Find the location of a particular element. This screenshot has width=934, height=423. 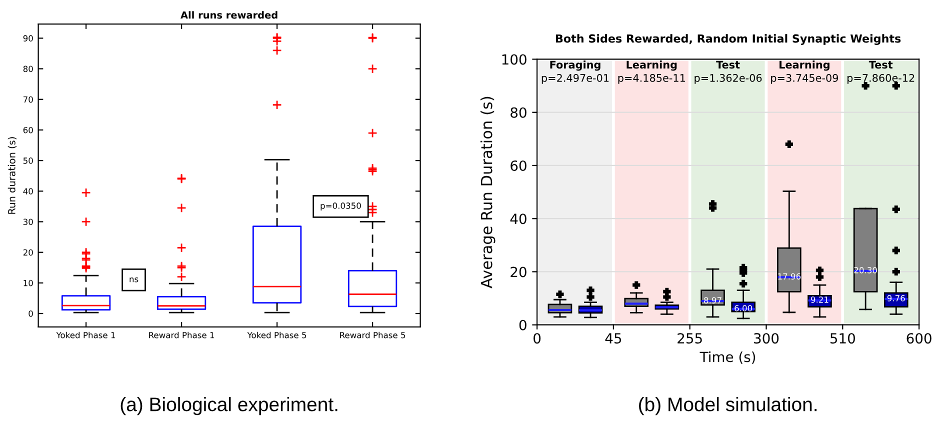

x-tick-label: Yoked Phase 5 is located at coordinates (276, 335).